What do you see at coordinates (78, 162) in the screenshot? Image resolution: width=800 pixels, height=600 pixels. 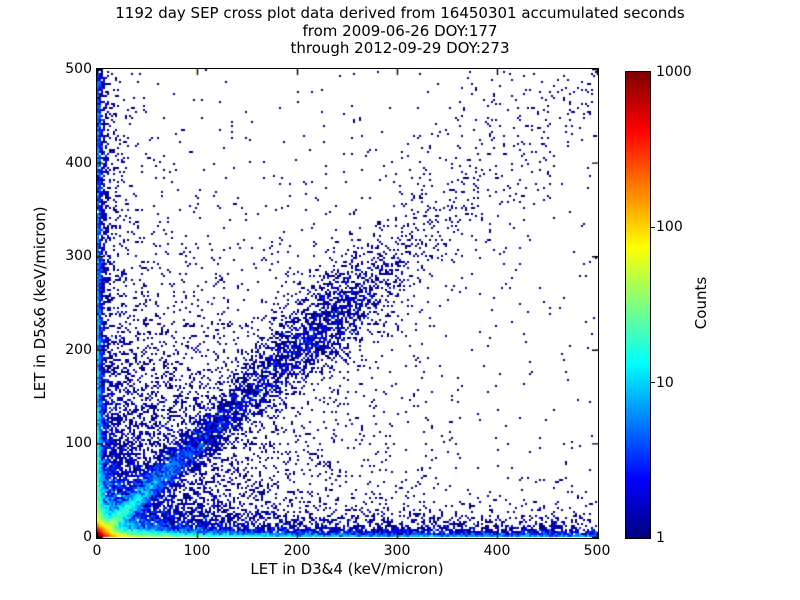 I see `y-tick-label: 400` at bounding box center [78, 162].